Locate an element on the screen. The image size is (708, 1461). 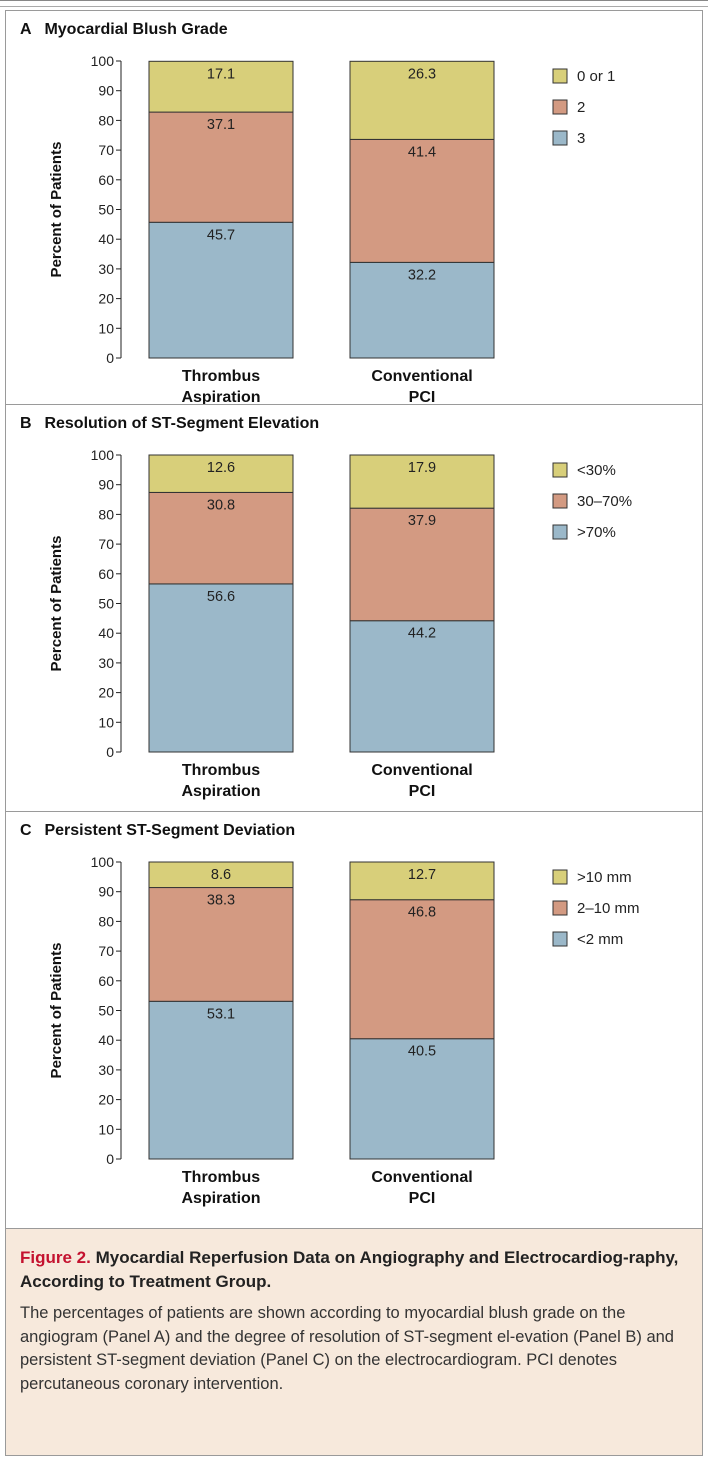
legend-label: 3 is located at coordinates (581, 138).